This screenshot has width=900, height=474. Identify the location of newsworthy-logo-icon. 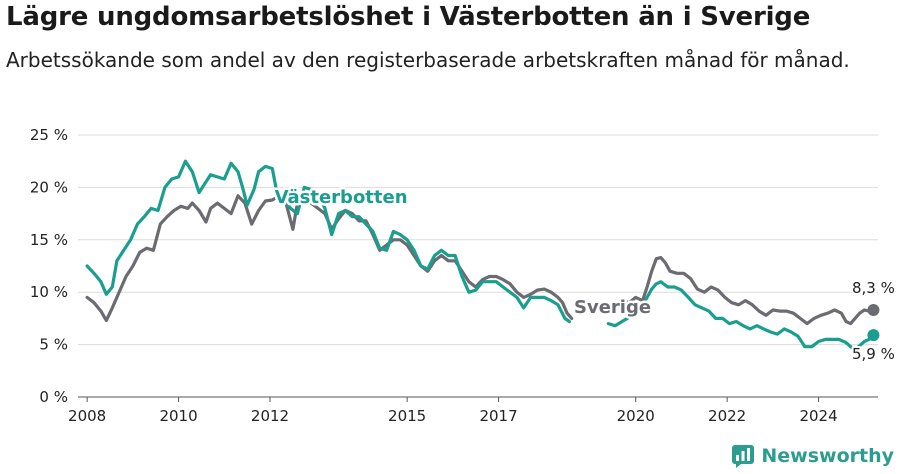
(743, 456).